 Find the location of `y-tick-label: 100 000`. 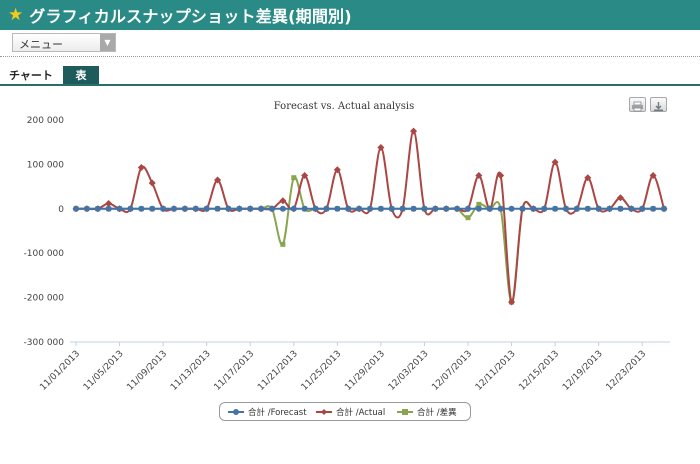

y-tick-label: 100 000 is located at coordinates (45, 165).